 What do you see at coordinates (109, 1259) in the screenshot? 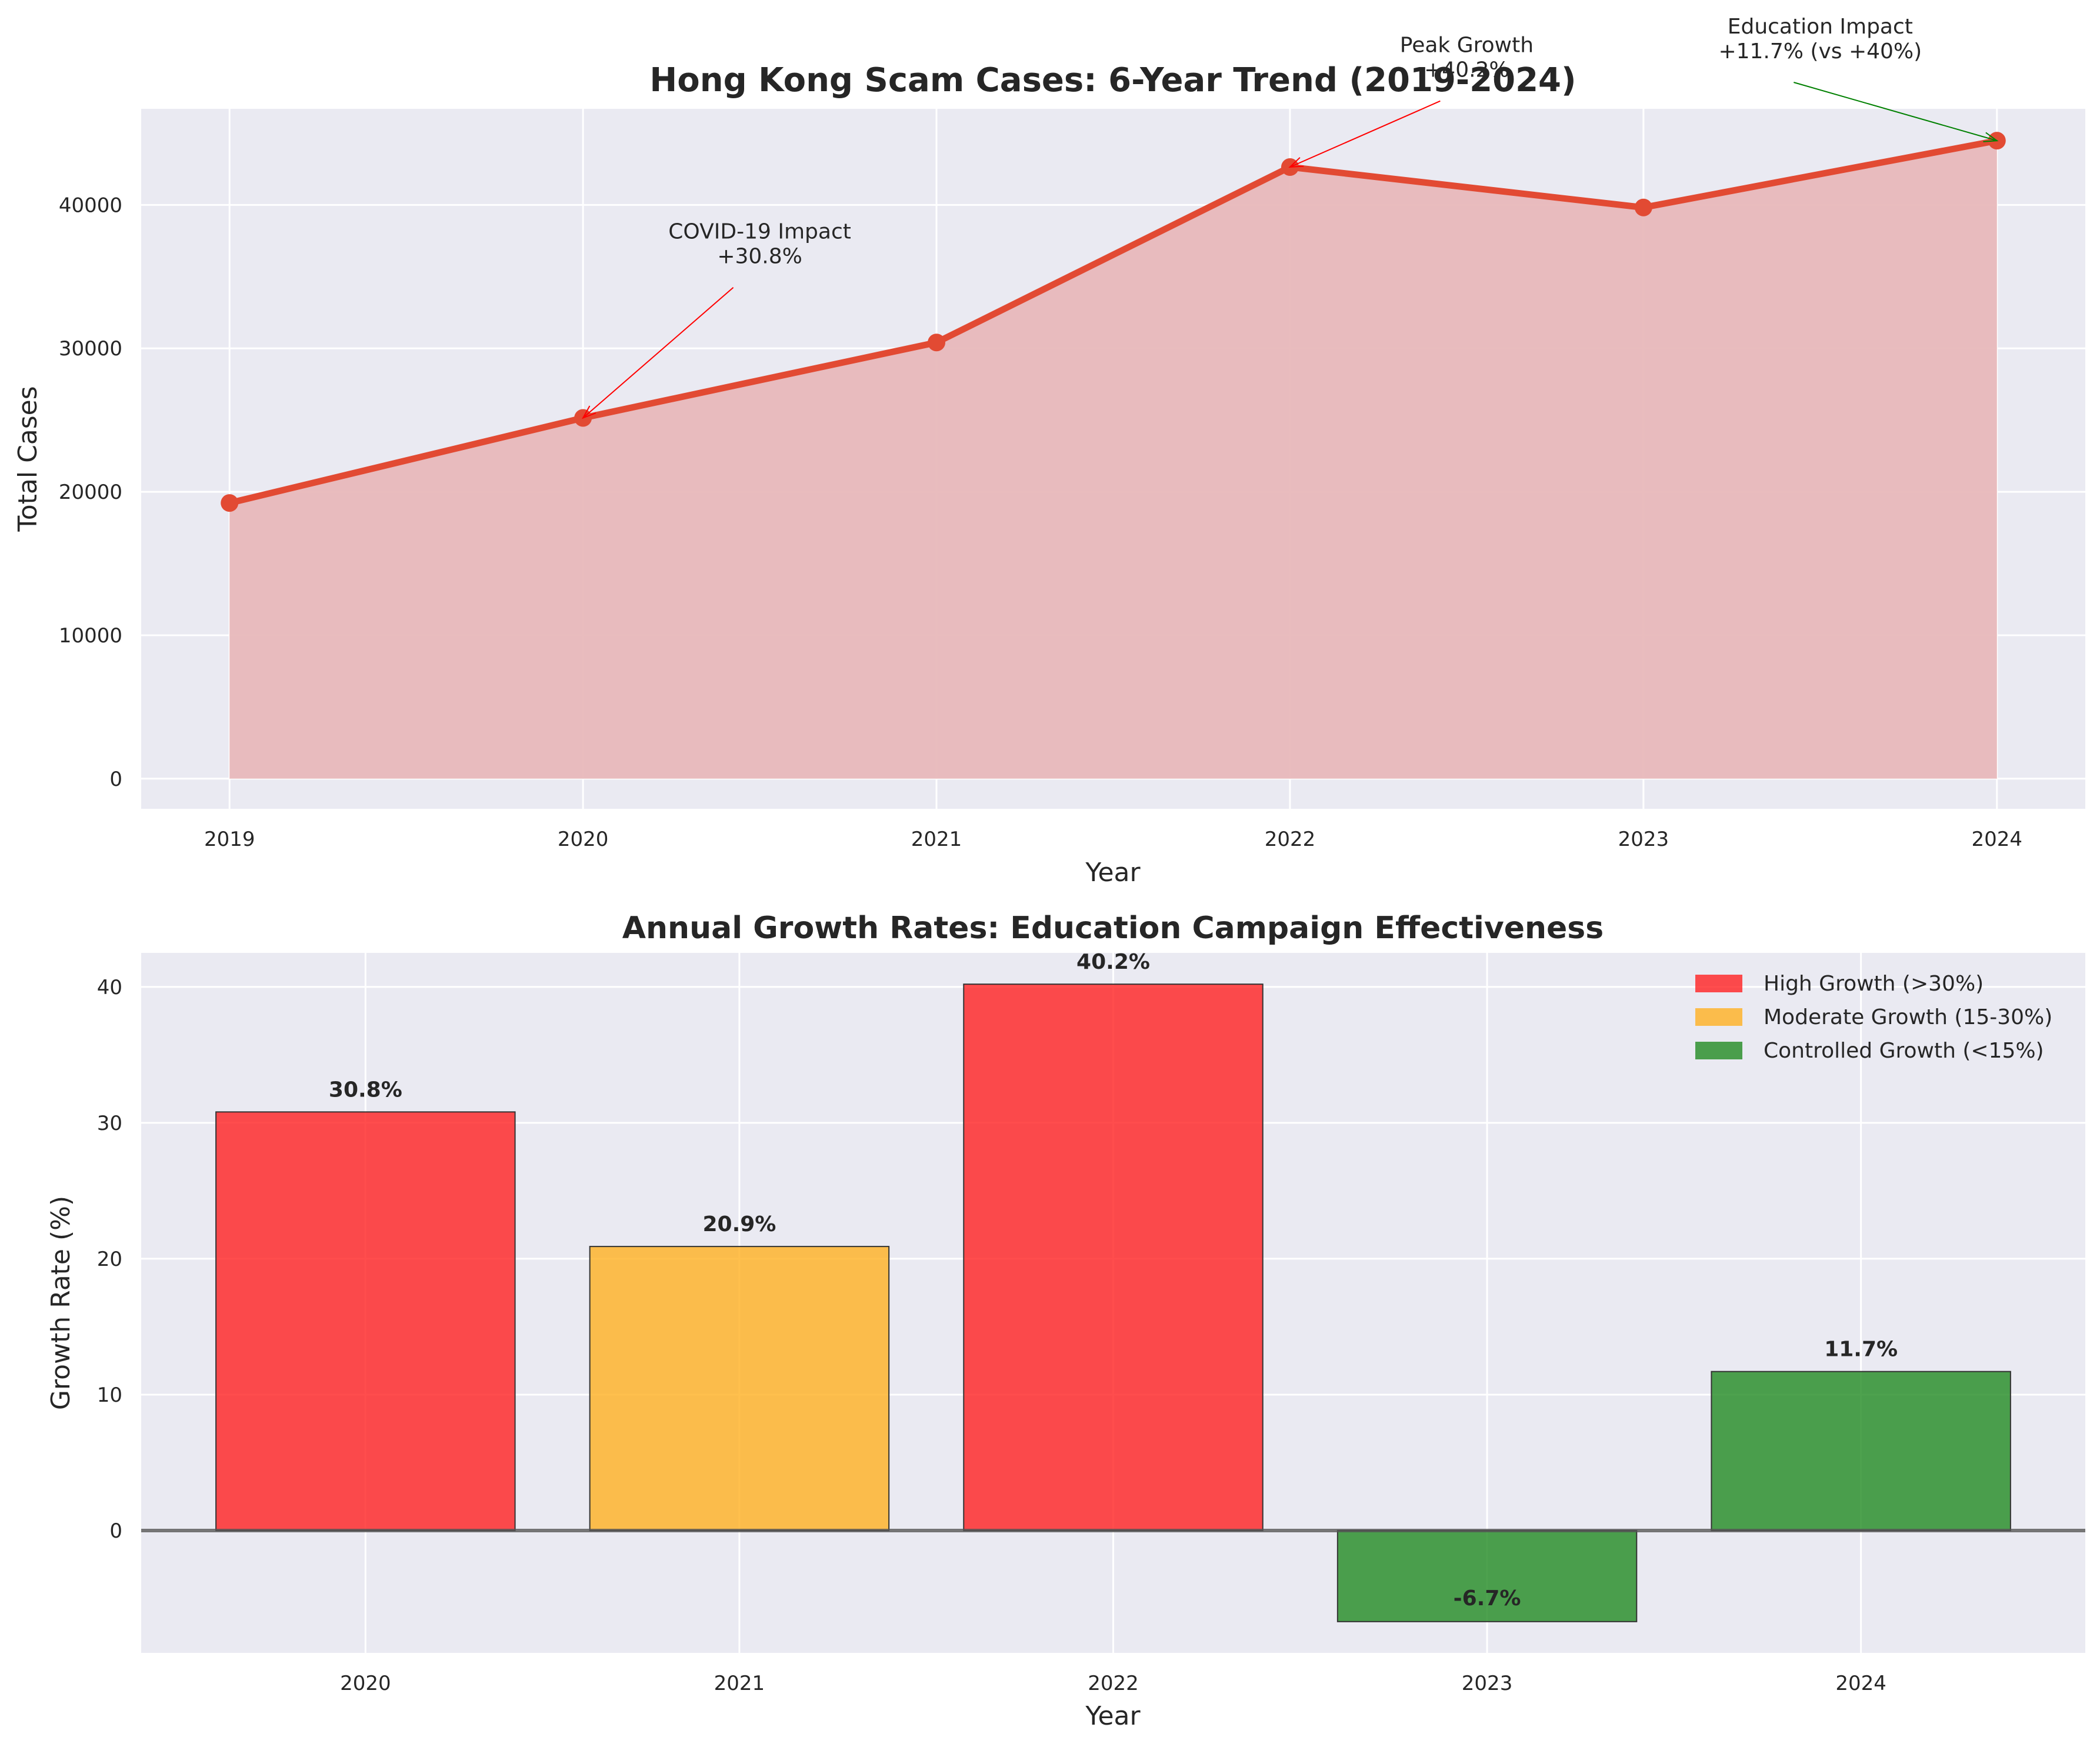
I see `y-tick-label: 20` at bounding box center [109, 1259].